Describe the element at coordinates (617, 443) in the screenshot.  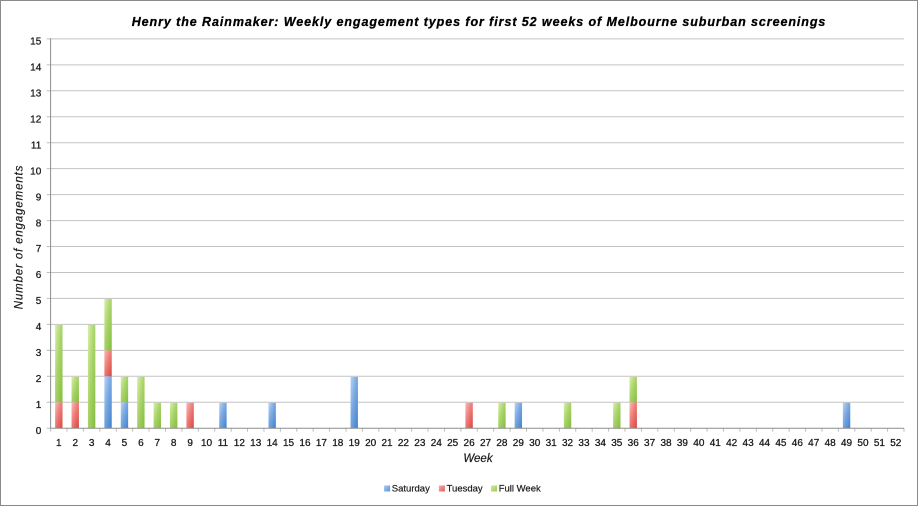
I see `svg-text: 35` at that location.